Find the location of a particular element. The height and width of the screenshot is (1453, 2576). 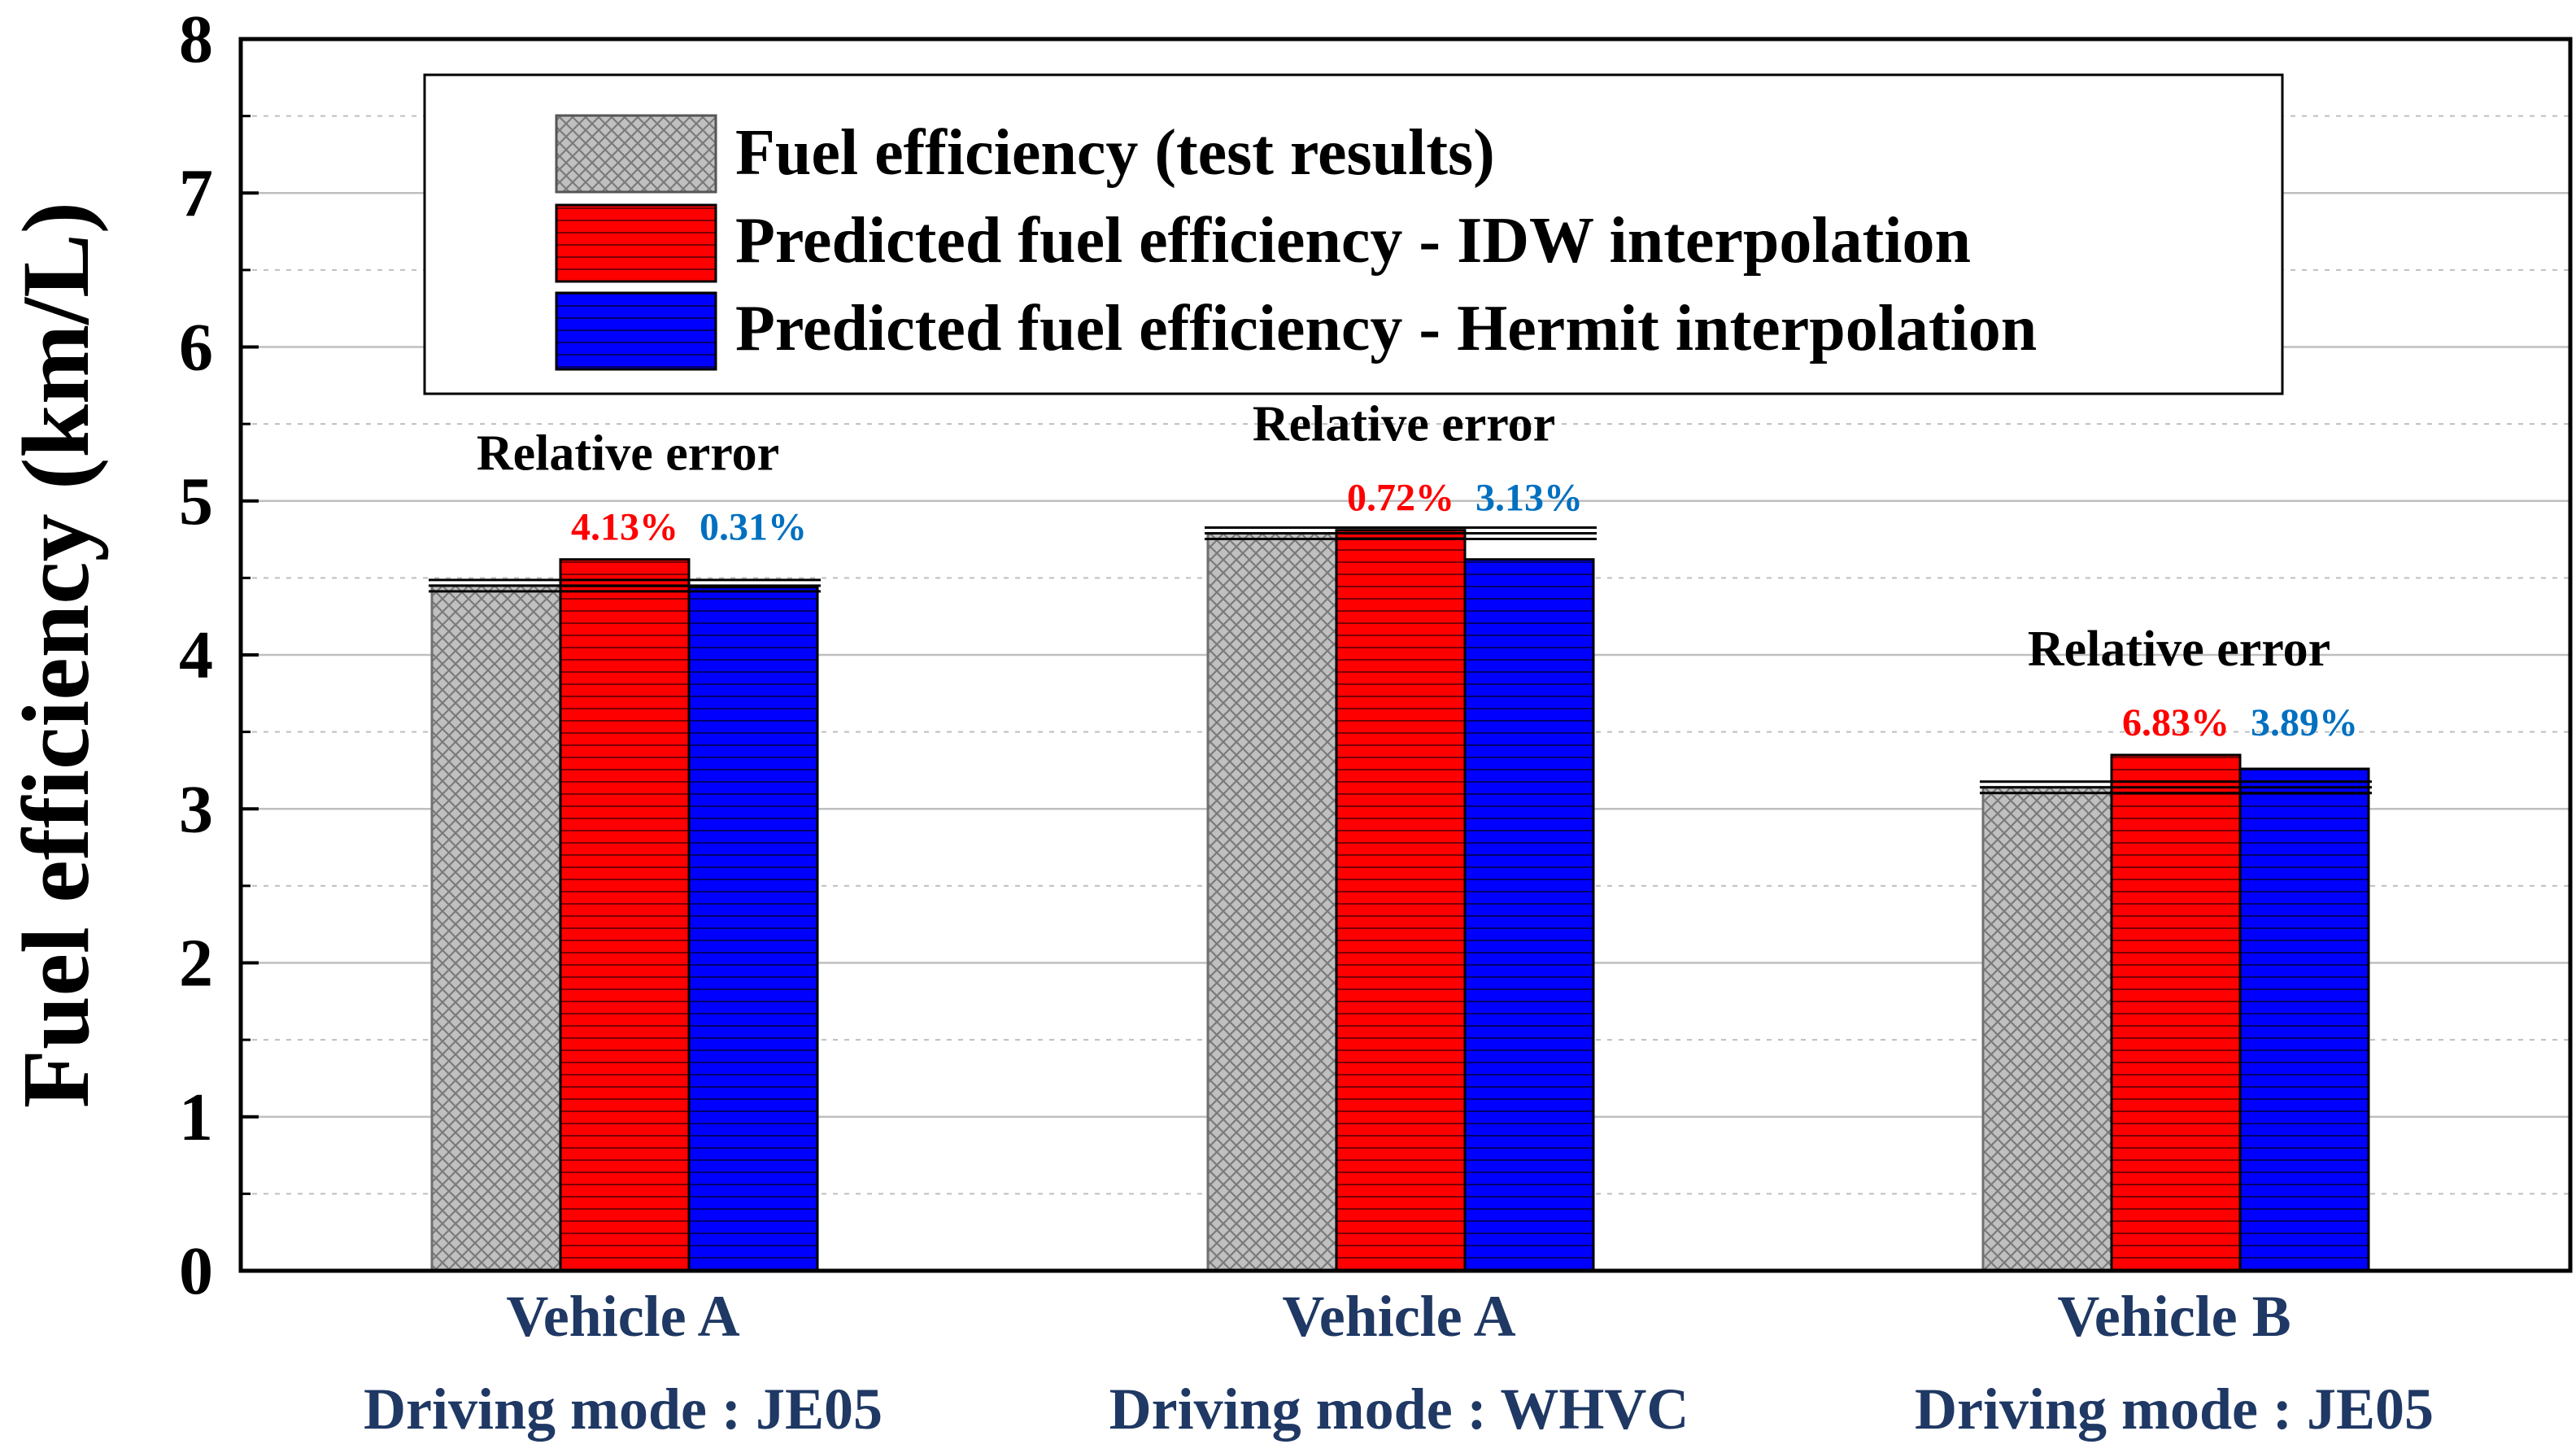

hermit-relative-error-label: 0.31% is located at coordinates (753, 528).